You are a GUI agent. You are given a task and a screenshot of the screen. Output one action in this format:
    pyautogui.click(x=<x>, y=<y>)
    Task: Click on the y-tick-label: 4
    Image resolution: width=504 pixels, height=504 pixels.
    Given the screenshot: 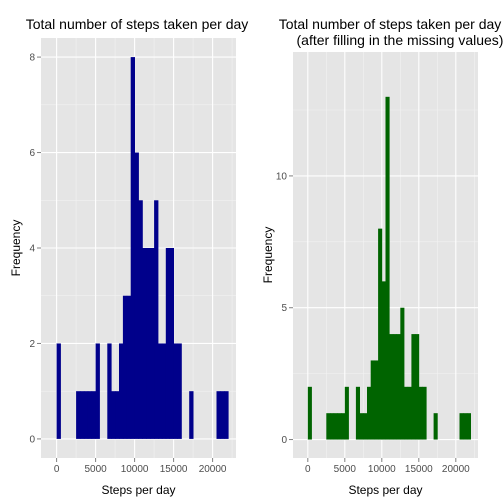 What is the action you would take?
    pyautogui.click(x=32, y=249)
    